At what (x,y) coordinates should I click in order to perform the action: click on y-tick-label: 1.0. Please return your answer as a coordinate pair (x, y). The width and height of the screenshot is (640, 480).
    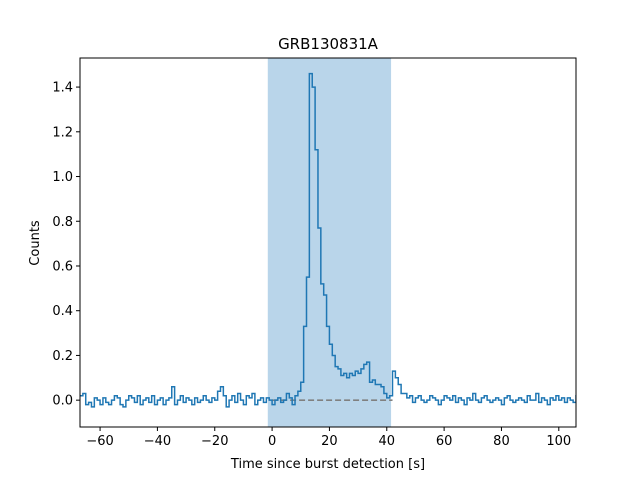
    Looking at the image, I should click on (62, 177).